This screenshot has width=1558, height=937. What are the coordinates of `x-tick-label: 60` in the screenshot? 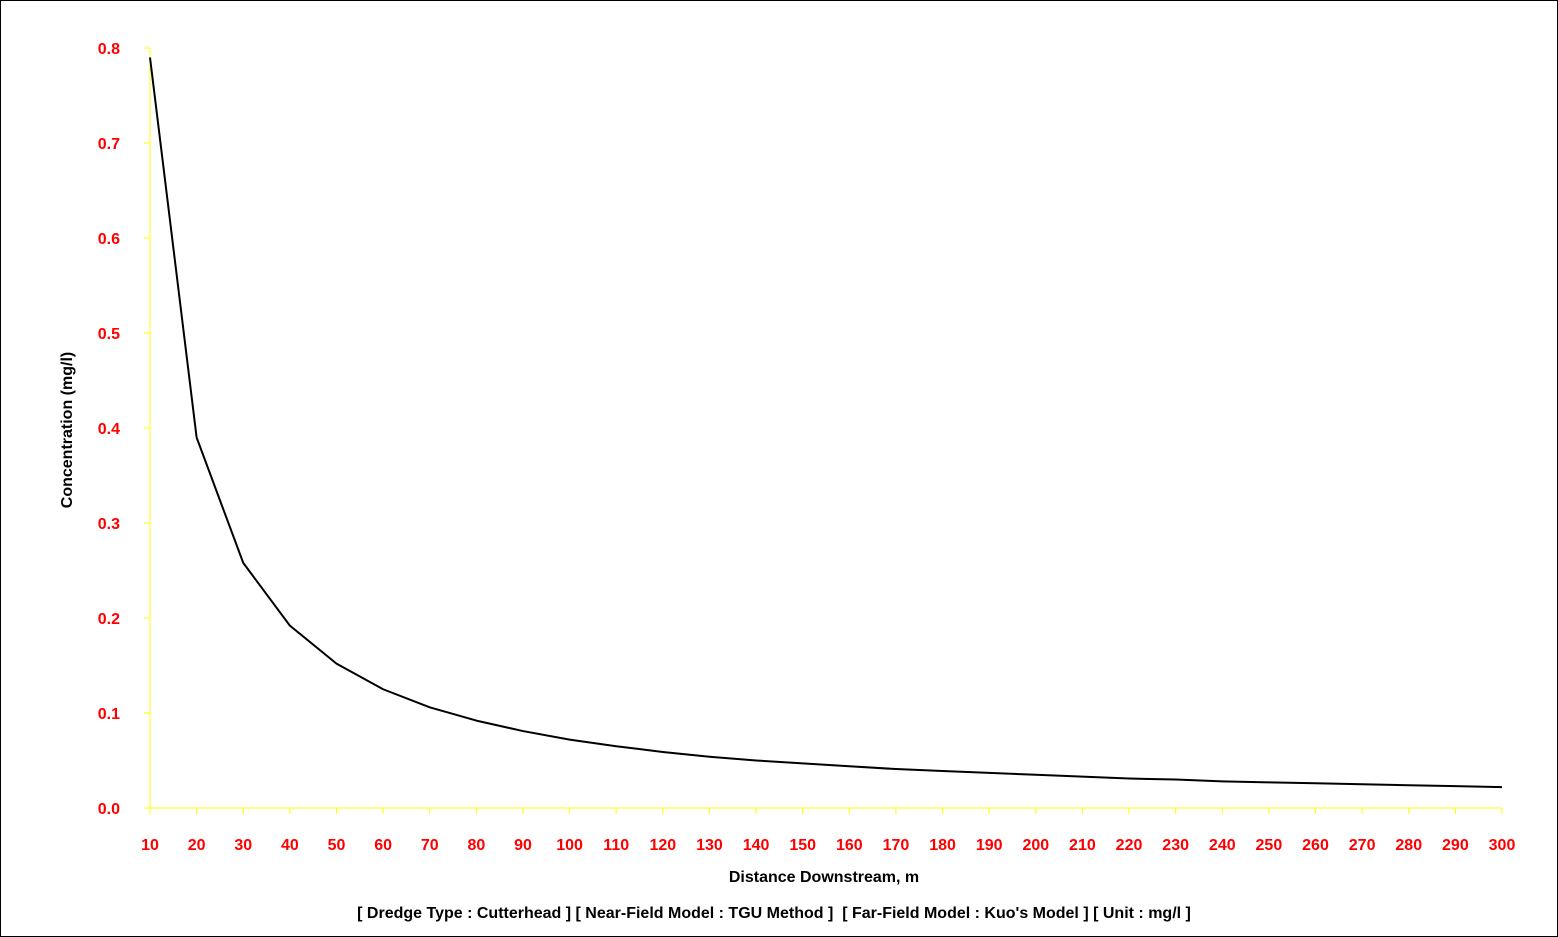 It's located at (383, 845).